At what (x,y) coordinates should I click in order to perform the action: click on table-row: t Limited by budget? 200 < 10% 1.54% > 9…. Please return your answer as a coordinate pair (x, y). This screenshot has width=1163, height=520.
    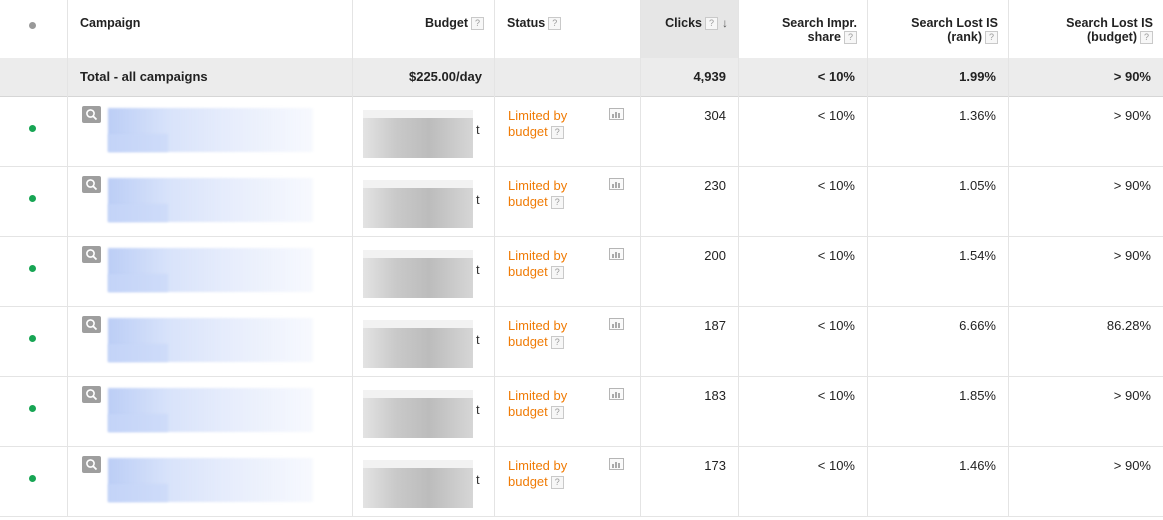
    Looking at the image, I should click on (581, 271).